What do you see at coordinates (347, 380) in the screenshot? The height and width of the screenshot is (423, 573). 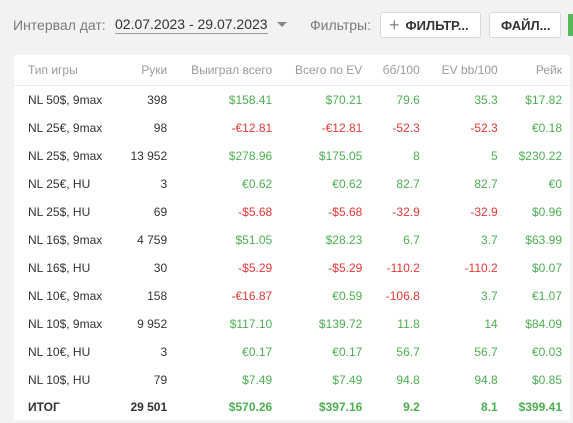 I see `cell-ev-total: $7.49` at bounding box center [347, 380].